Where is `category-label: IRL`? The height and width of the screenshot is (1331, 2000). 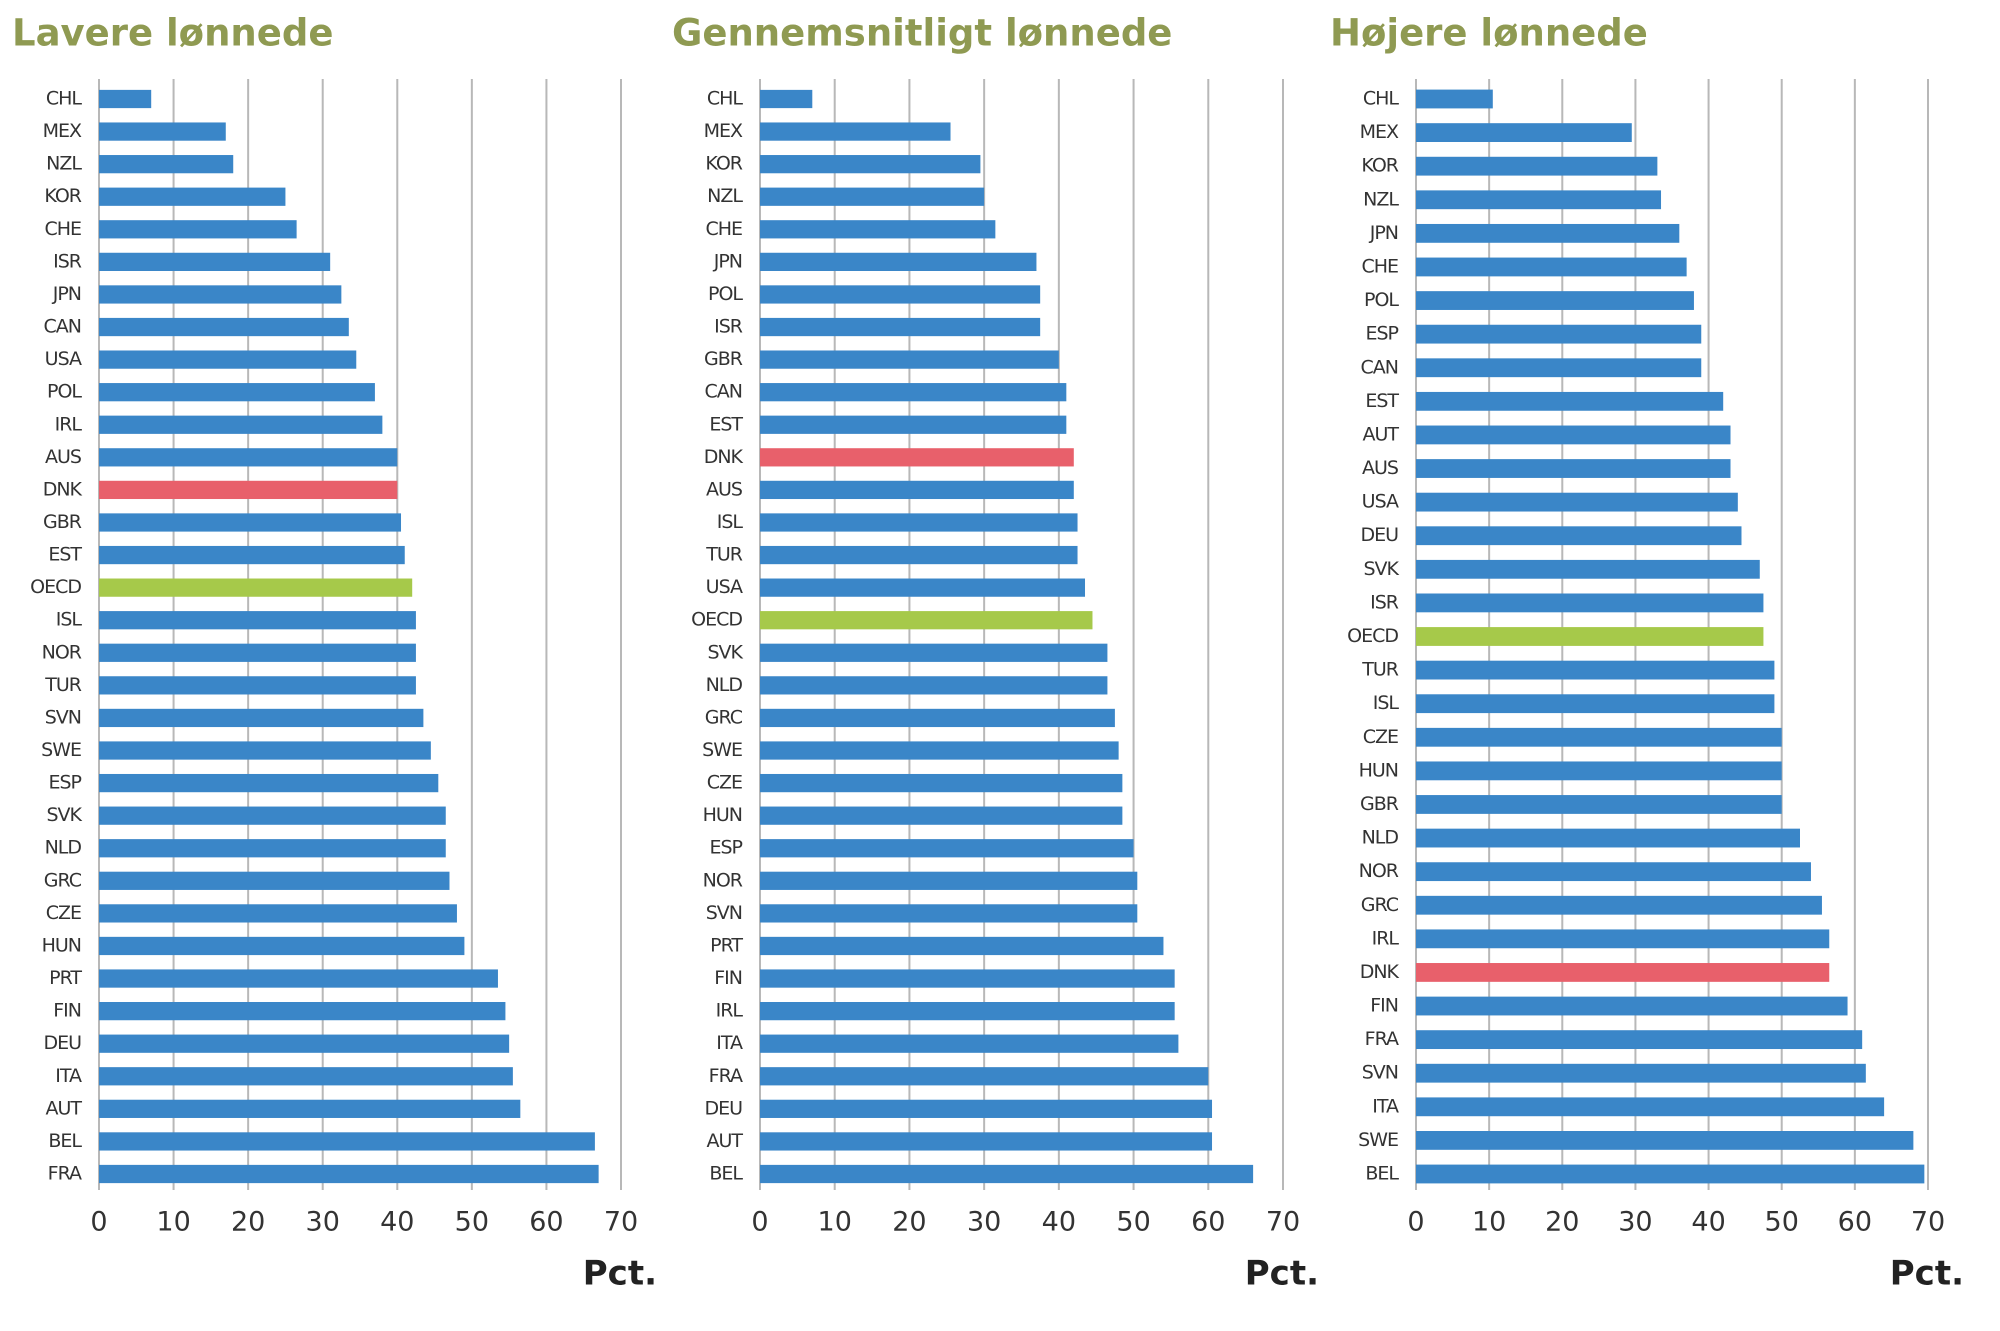 category-label: IRL is located at coordinates (1386, 938).